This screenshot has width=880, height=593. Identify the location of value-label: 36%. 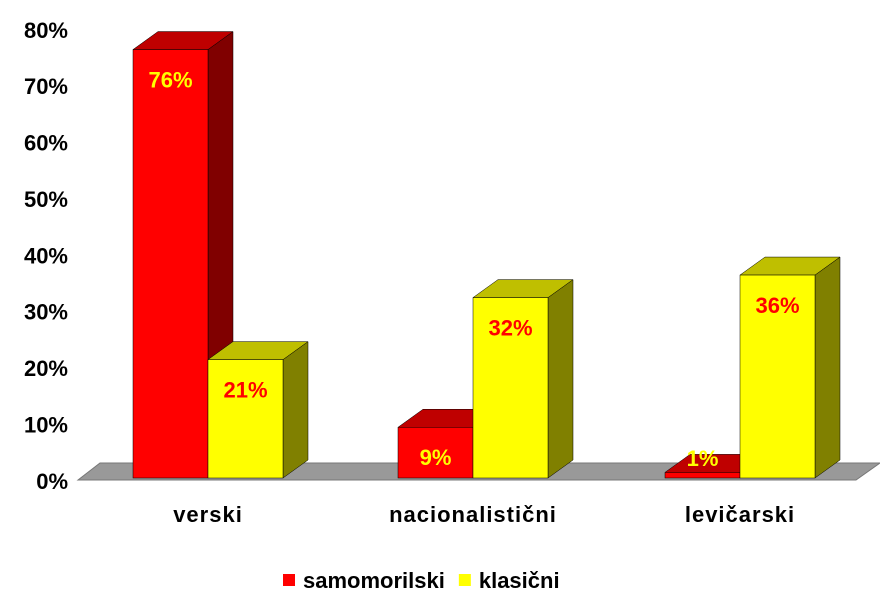
(777, 305).